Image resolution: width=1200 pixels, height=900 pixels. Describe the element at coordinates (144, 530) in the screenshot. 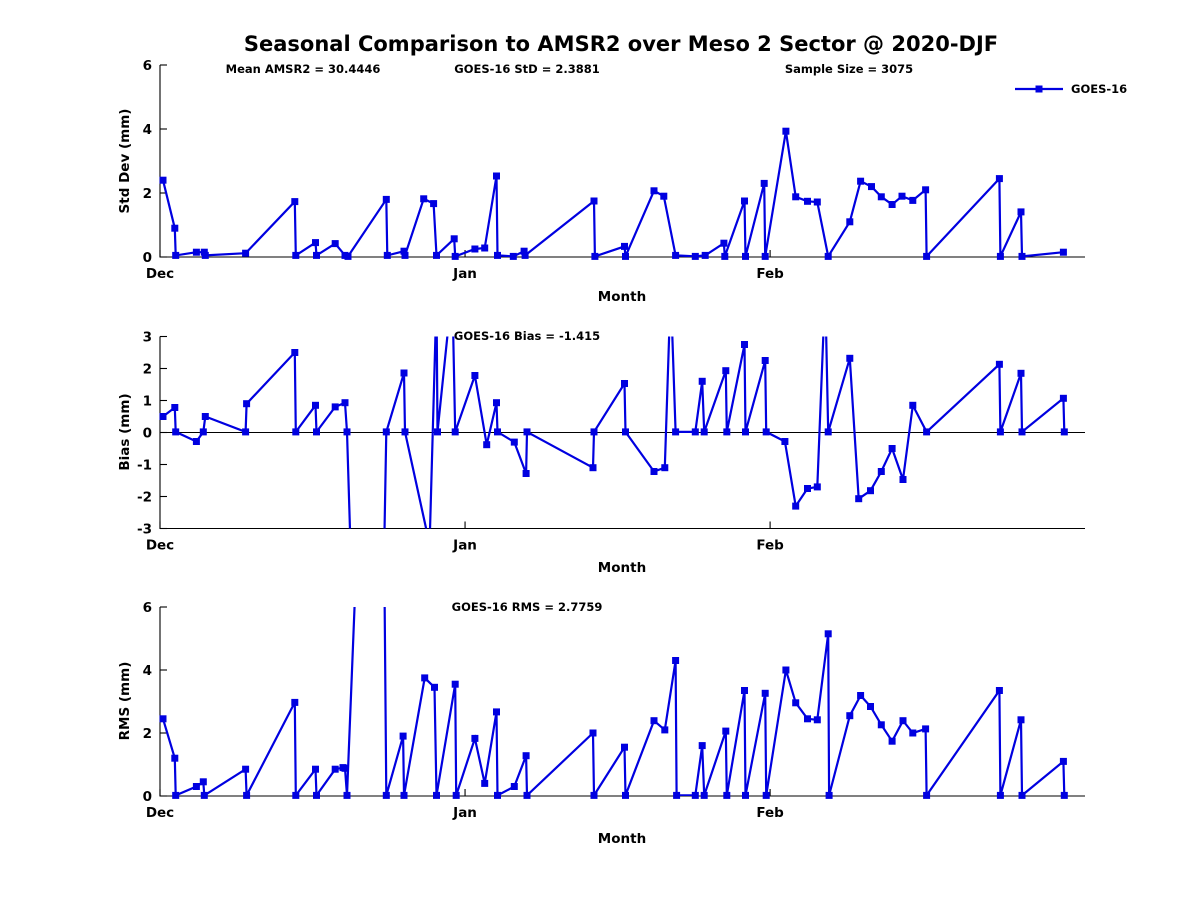

I see `y-tick-label: -3` at that location.